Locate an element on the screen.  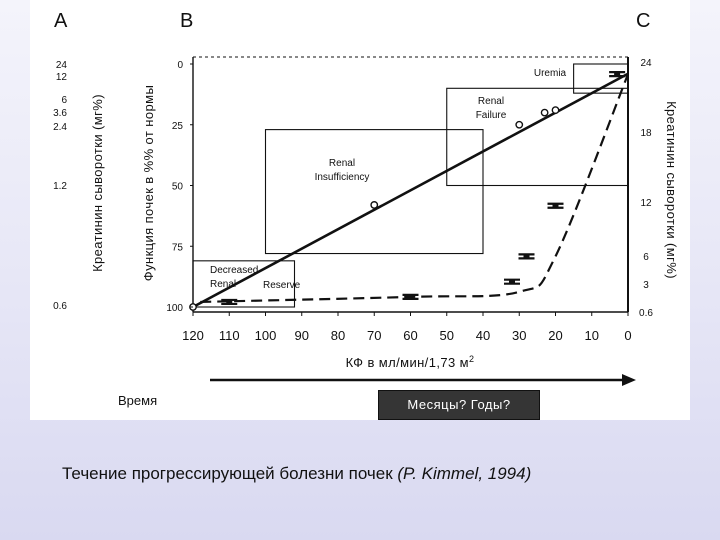
x-tick-label-8: 50 is located at coordinates (447, 335).